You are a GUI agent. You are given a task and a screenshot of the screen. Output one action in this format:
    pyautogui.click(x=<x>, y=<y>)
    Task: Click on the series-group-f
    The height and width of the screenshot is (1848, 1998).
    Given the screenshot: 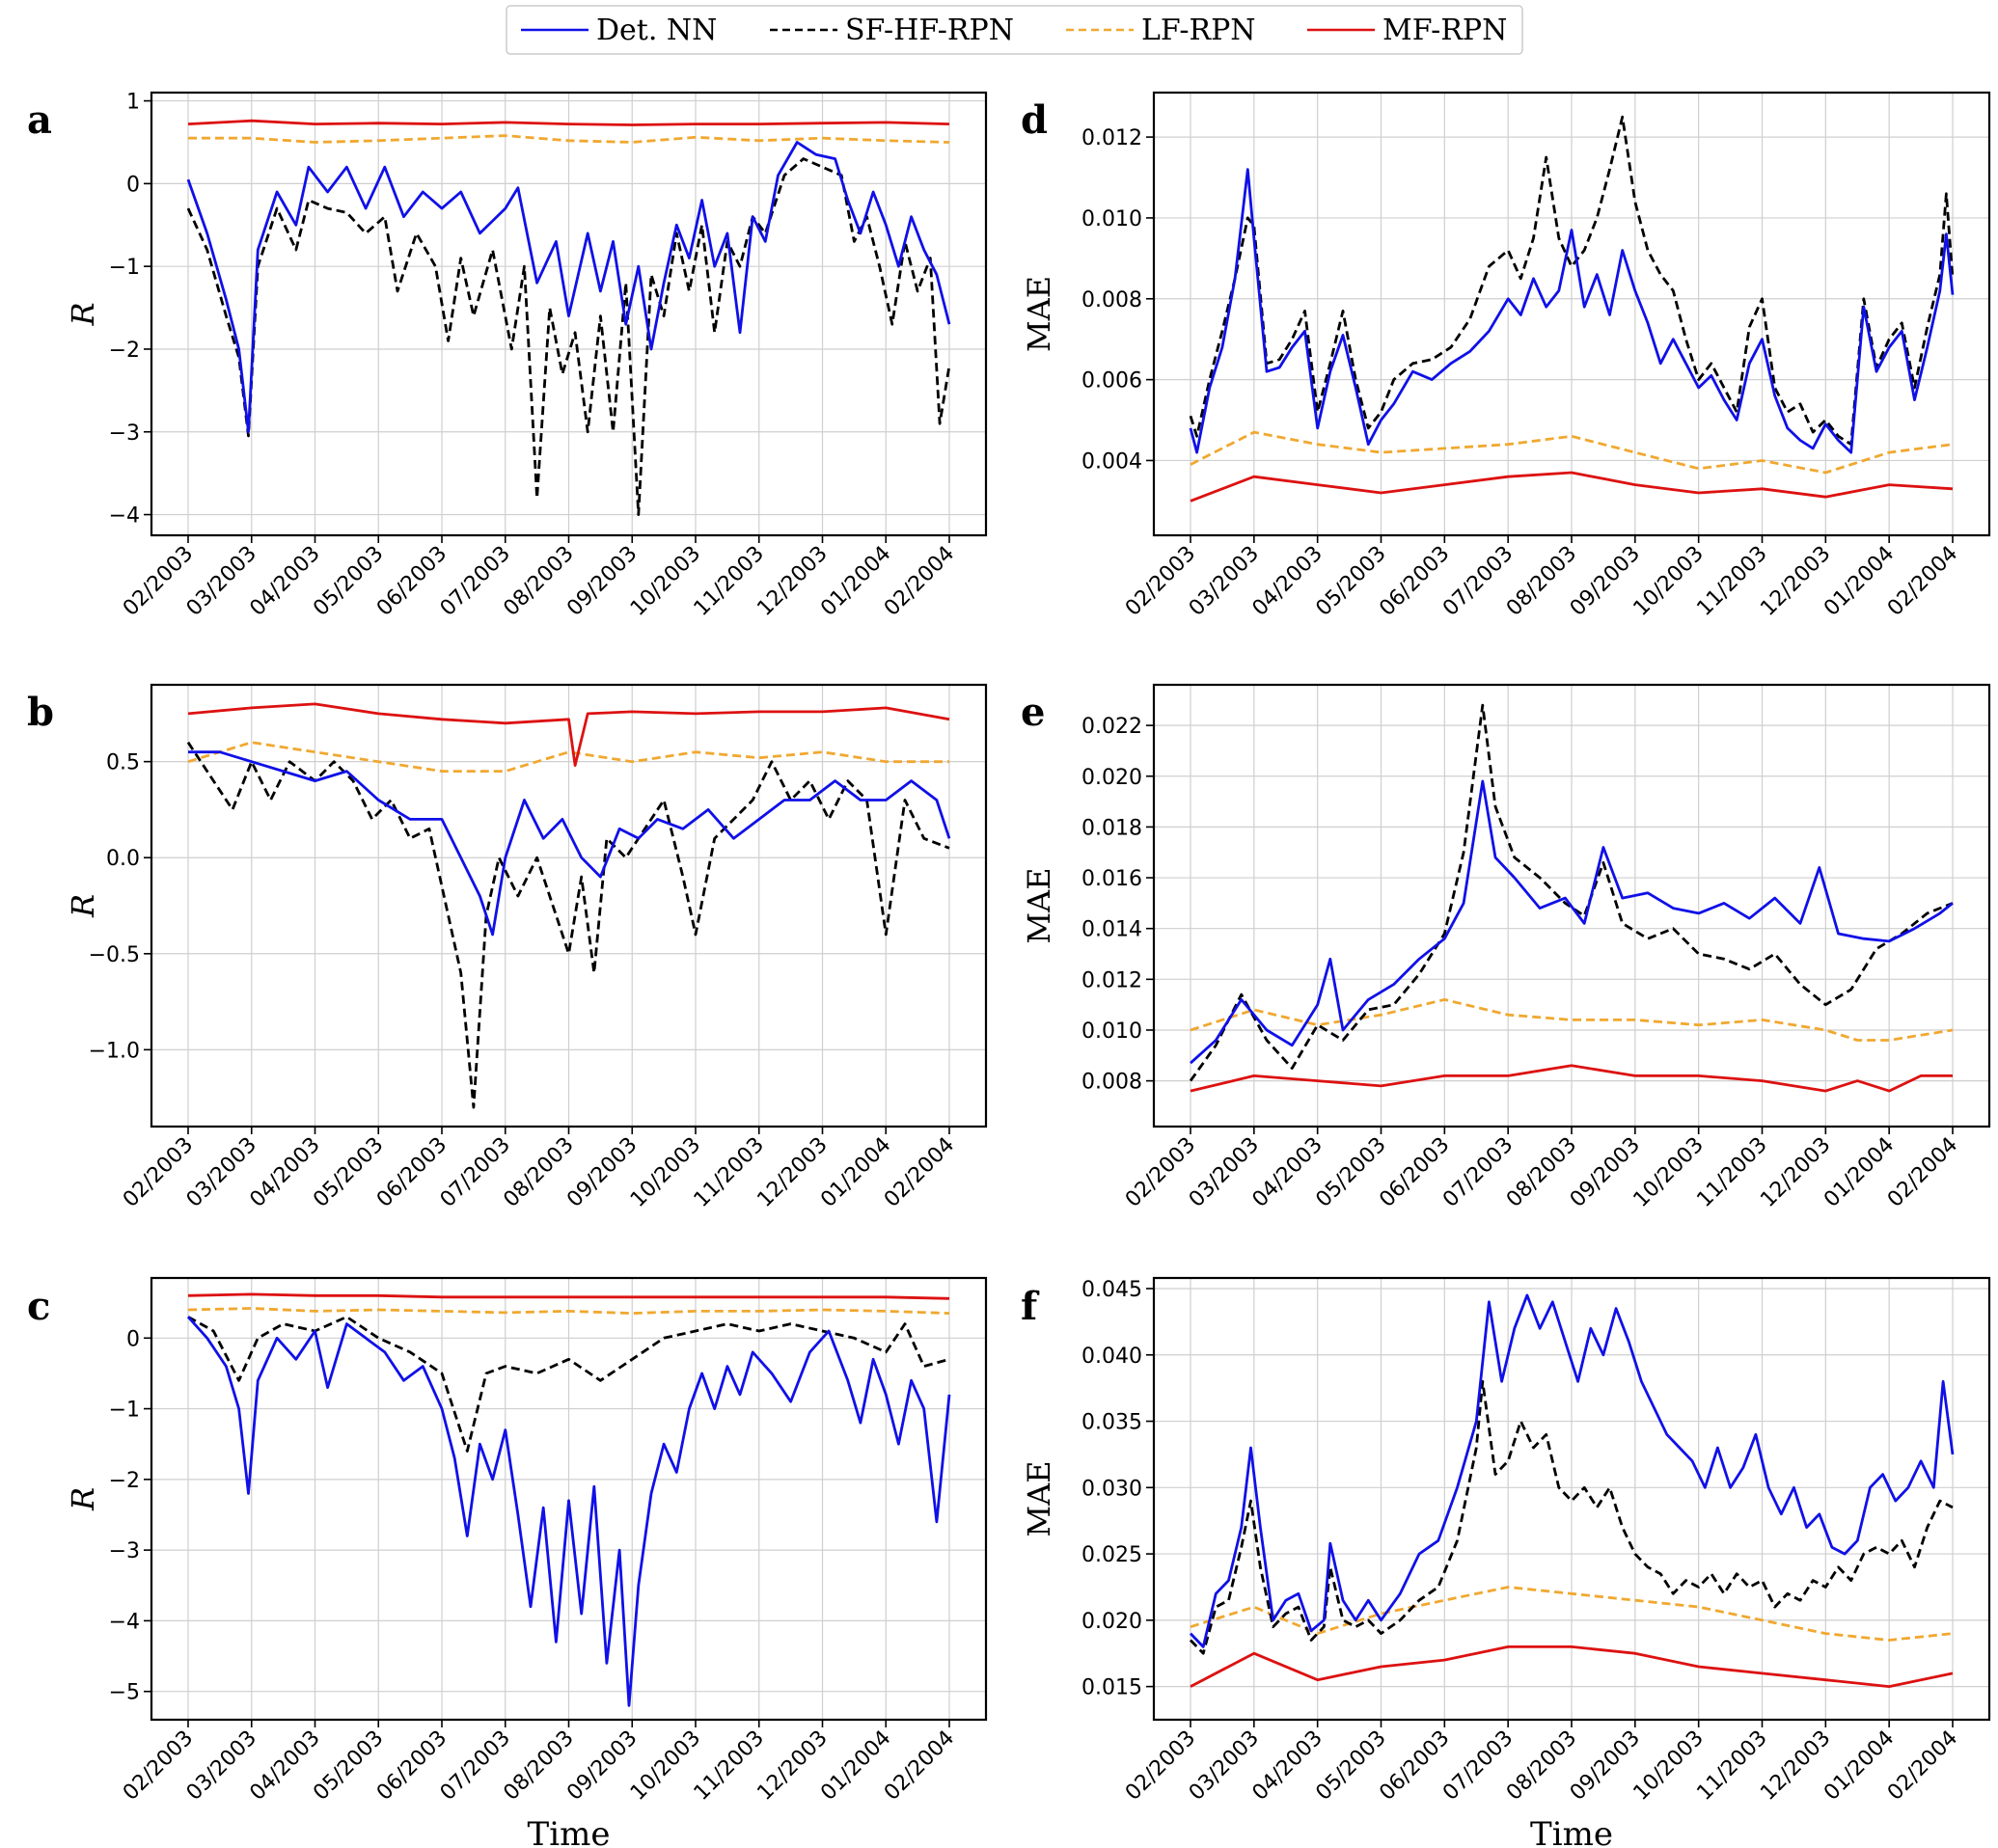 What is the action you would take?
    pyautogui.click(x=1572, y=1490)
    